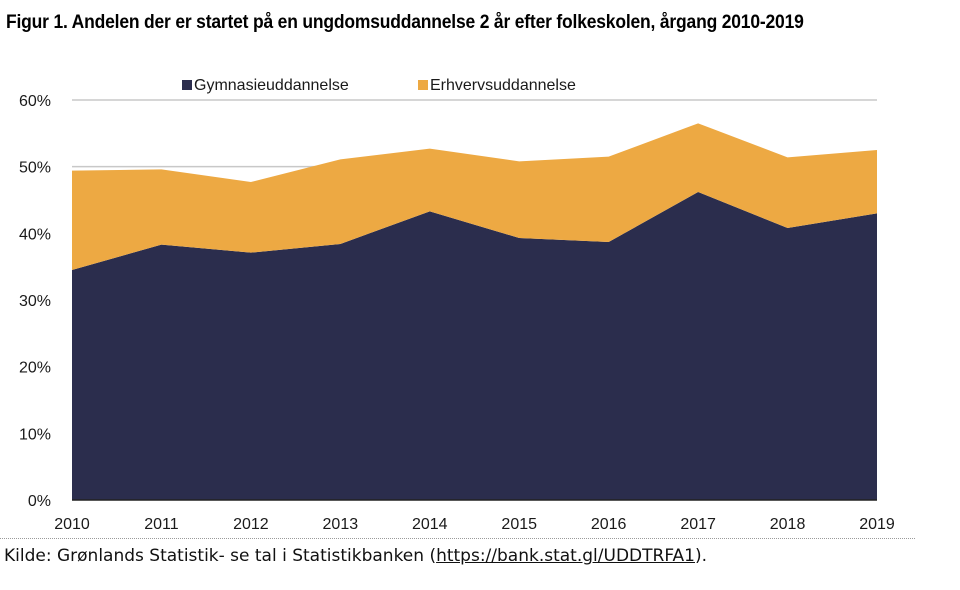 The image size is (960, 590). I want to click on source-suffix: )., so click(701, 556).